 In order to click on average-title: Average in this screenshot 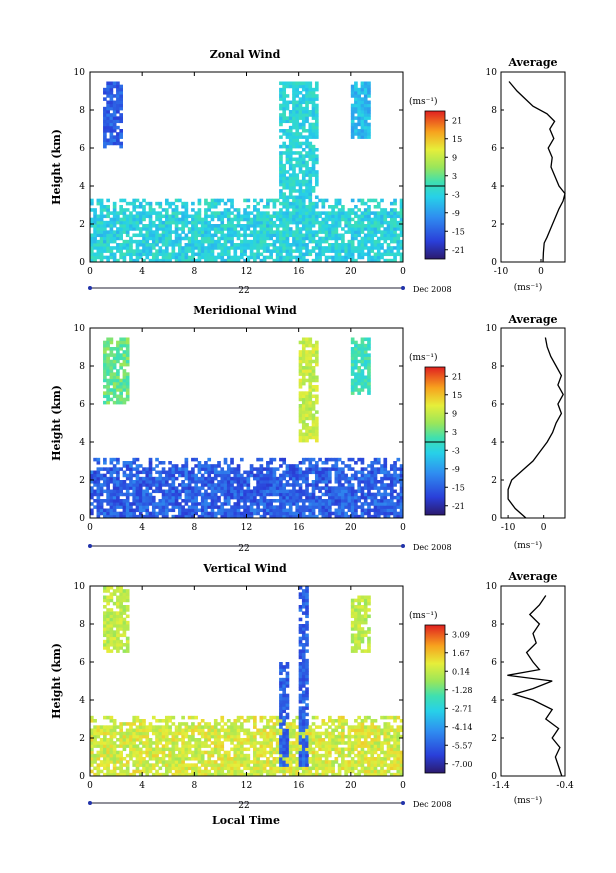, I will do `click(532, 62)`.